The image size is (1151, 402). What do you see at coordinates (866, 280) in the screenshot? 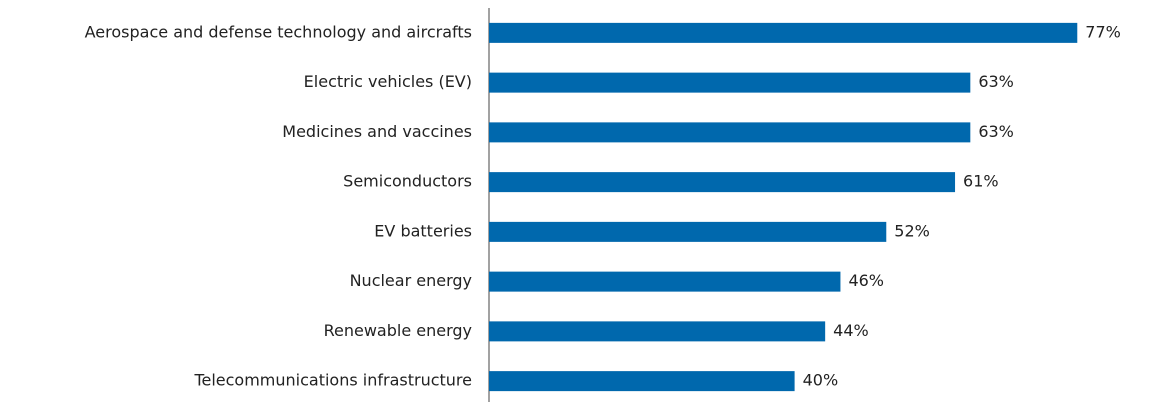
I see `value-label: 46%` at bounding box center [866, 280].